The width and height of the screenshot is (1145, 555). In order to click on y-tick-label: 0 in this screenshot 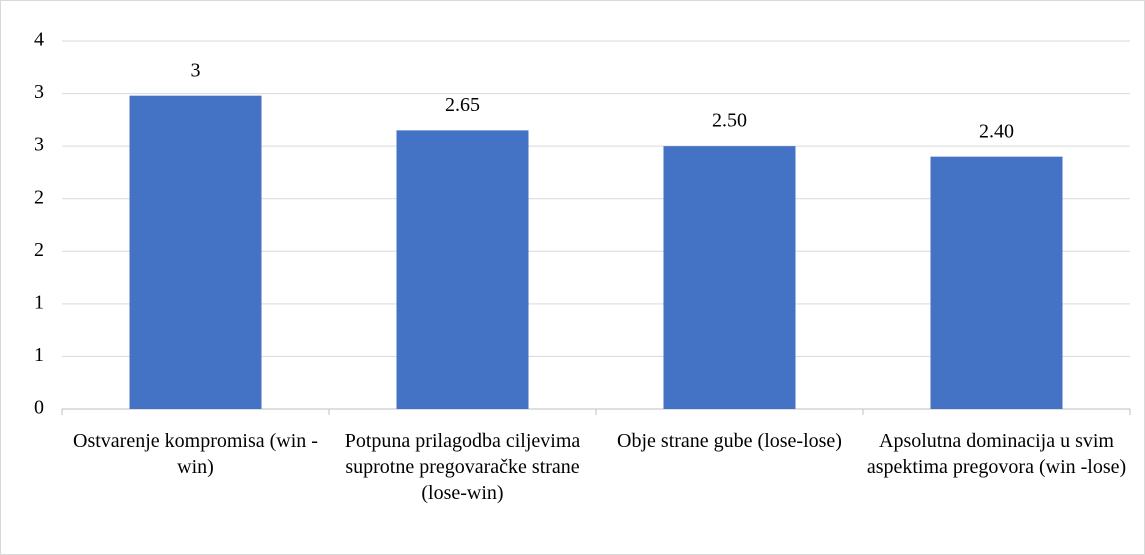, I will do `click(39, 408)`.